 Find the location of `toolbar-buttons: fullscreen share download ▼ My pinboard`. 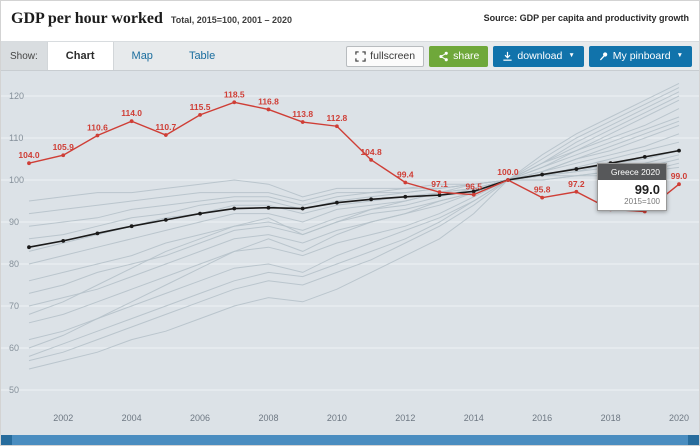

toolbar-buttons: fullscreen share download ▼ My pinboard is located at coordinates (522, 56).